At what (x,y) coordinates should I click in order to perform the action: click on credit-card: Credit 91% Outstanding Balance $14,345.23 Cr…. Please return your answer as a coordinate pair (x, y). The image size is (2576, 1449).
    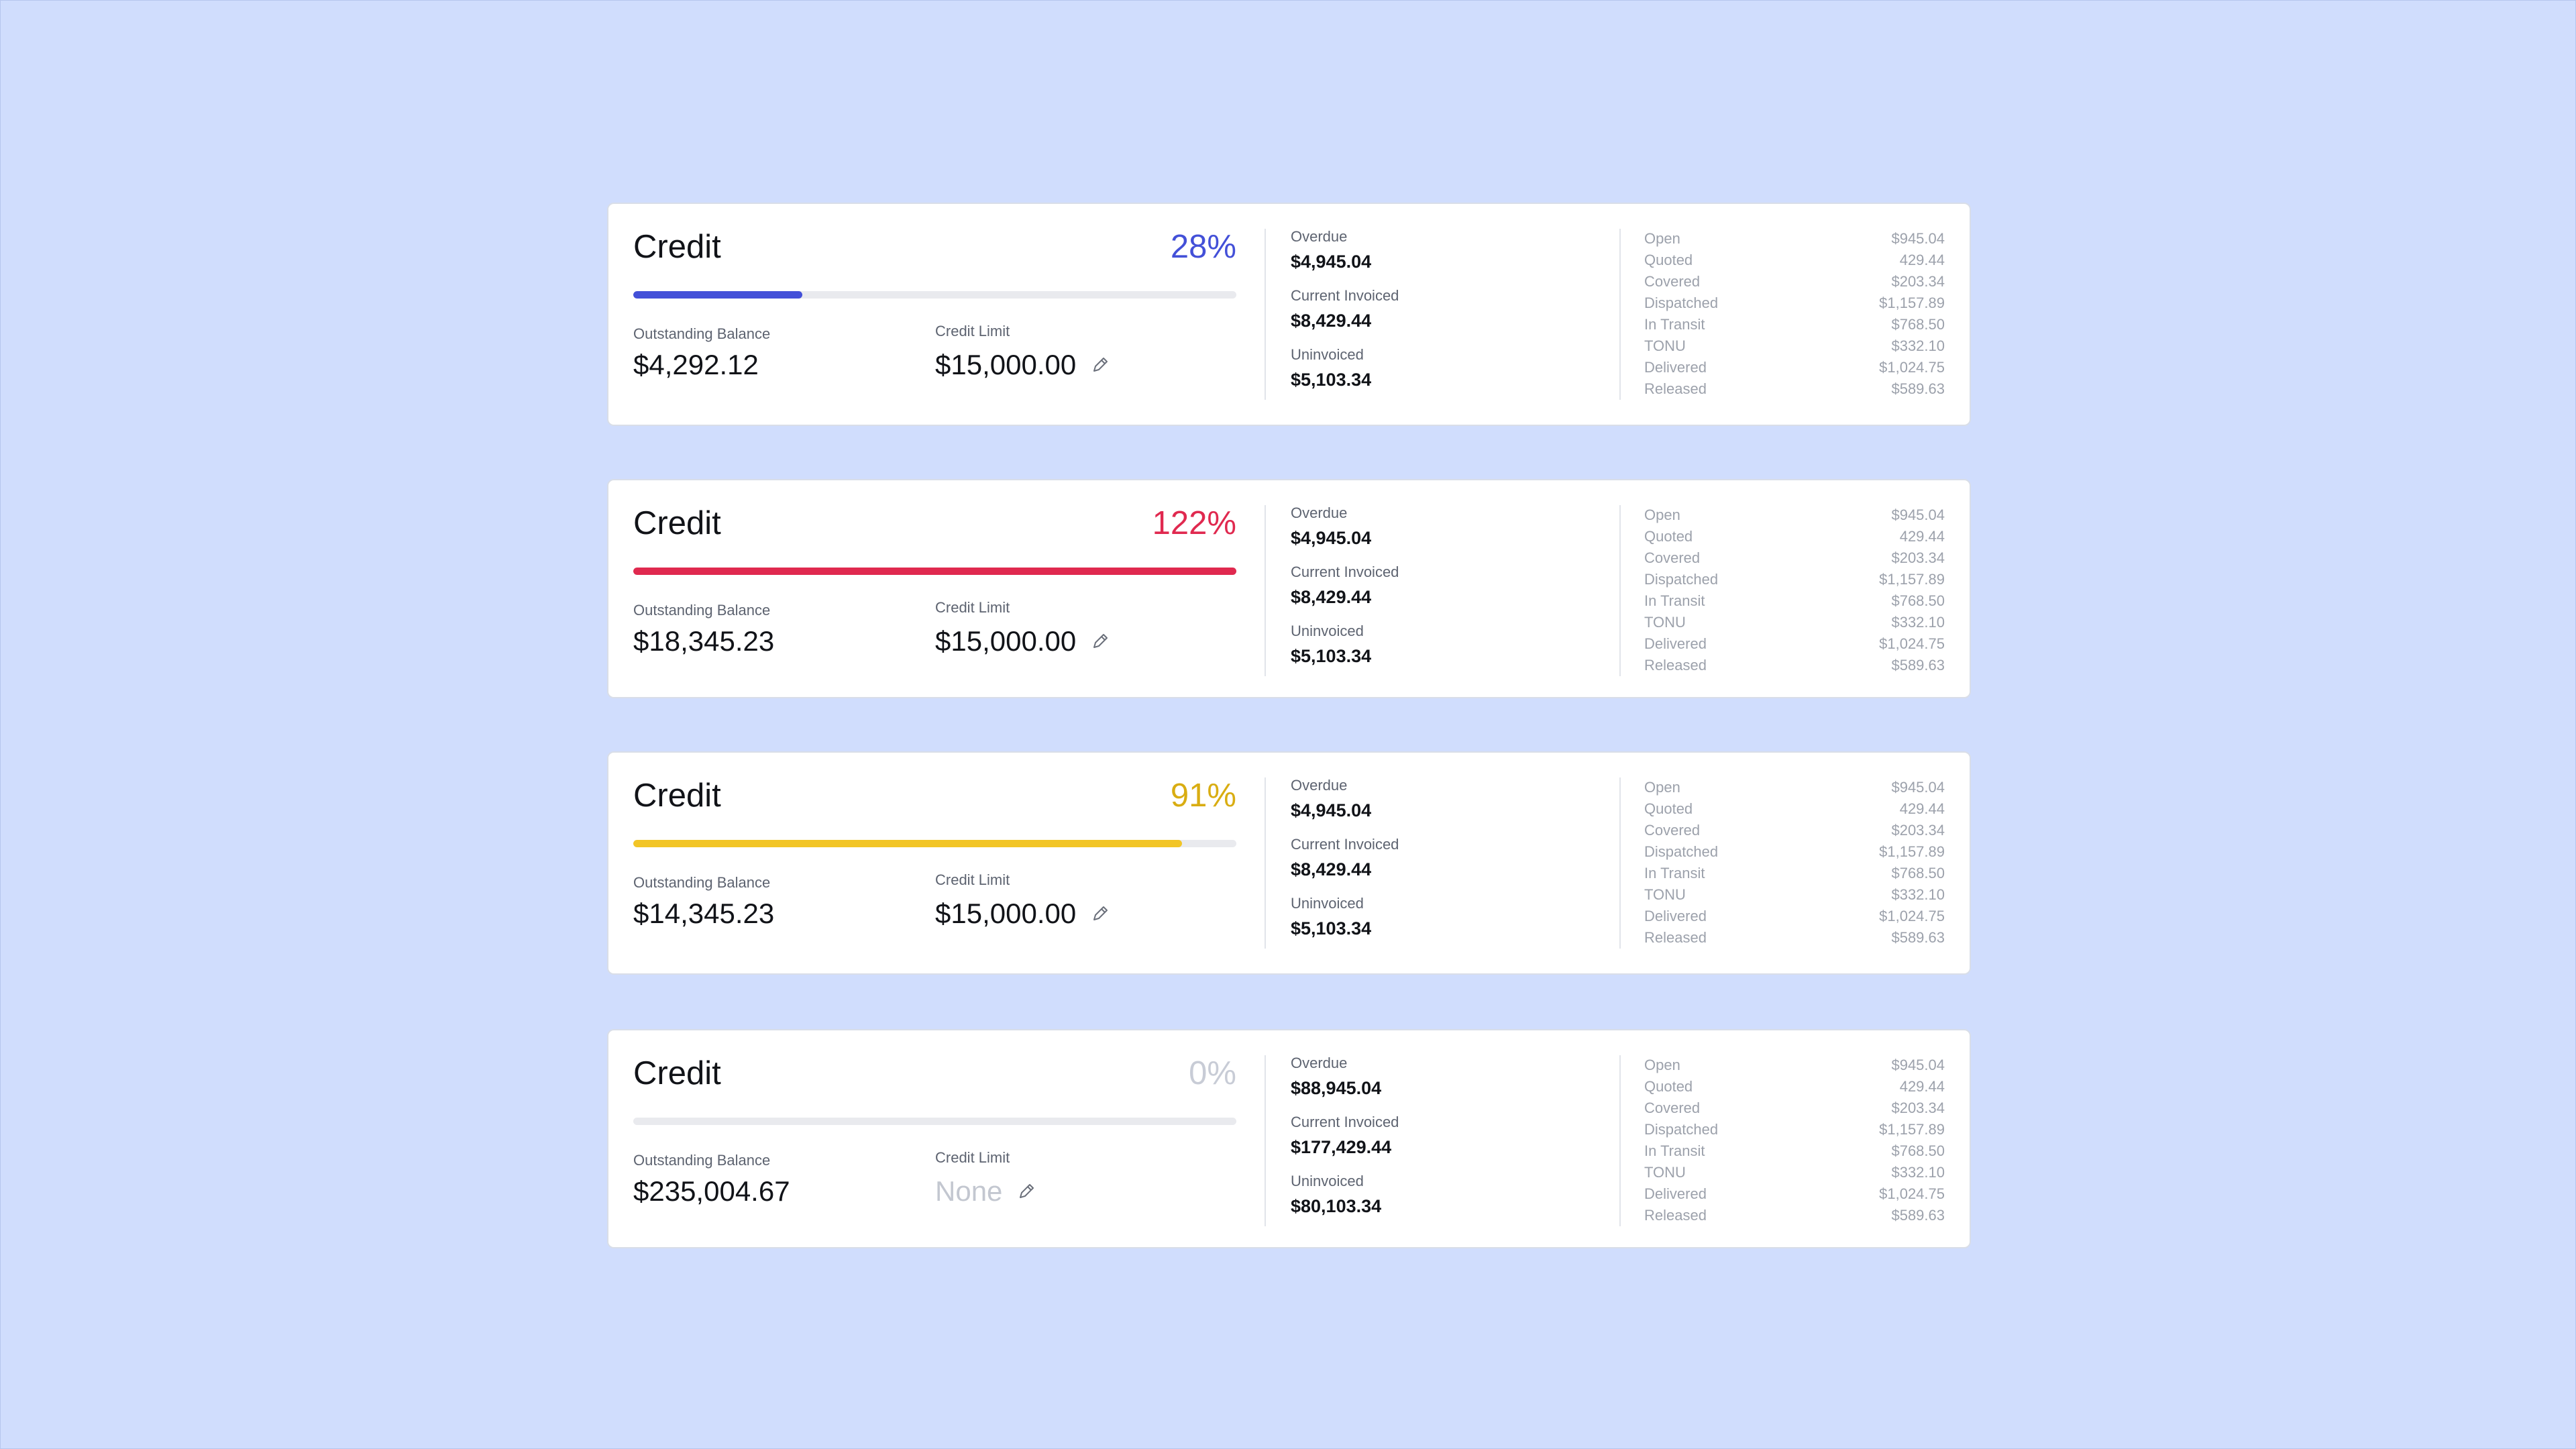
    Looking at the image, I should click on (1289, 863).